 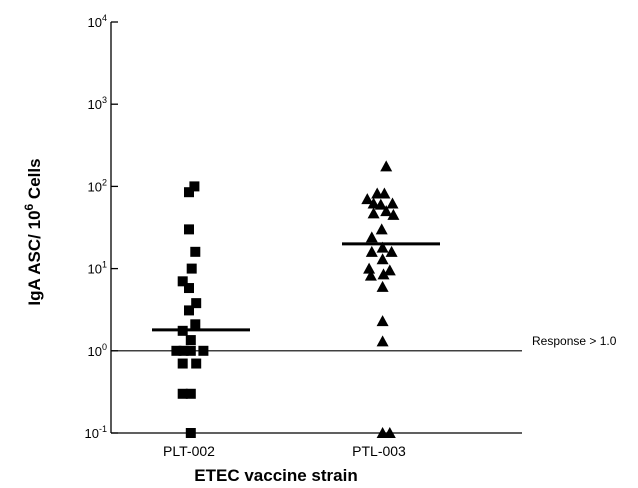 What do you see at coordinates (296, 287) in the screenshot?
I see `median-lines` at bounding box center [296, 287].